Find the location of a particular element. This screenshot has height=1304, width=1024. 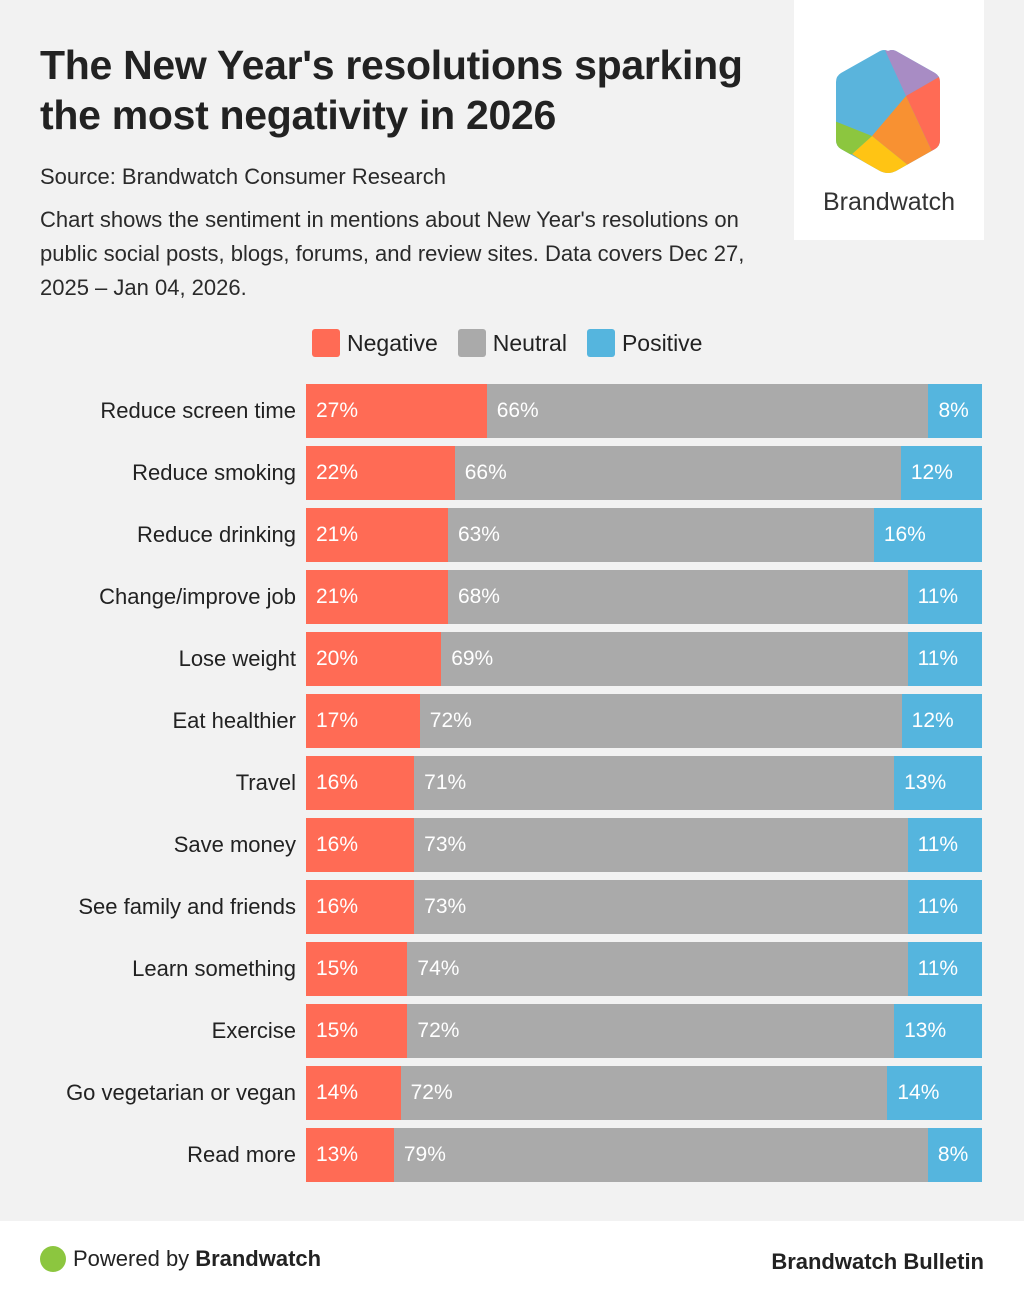

powered-brand: Brandwatch is located at coordinates (258, 1258).